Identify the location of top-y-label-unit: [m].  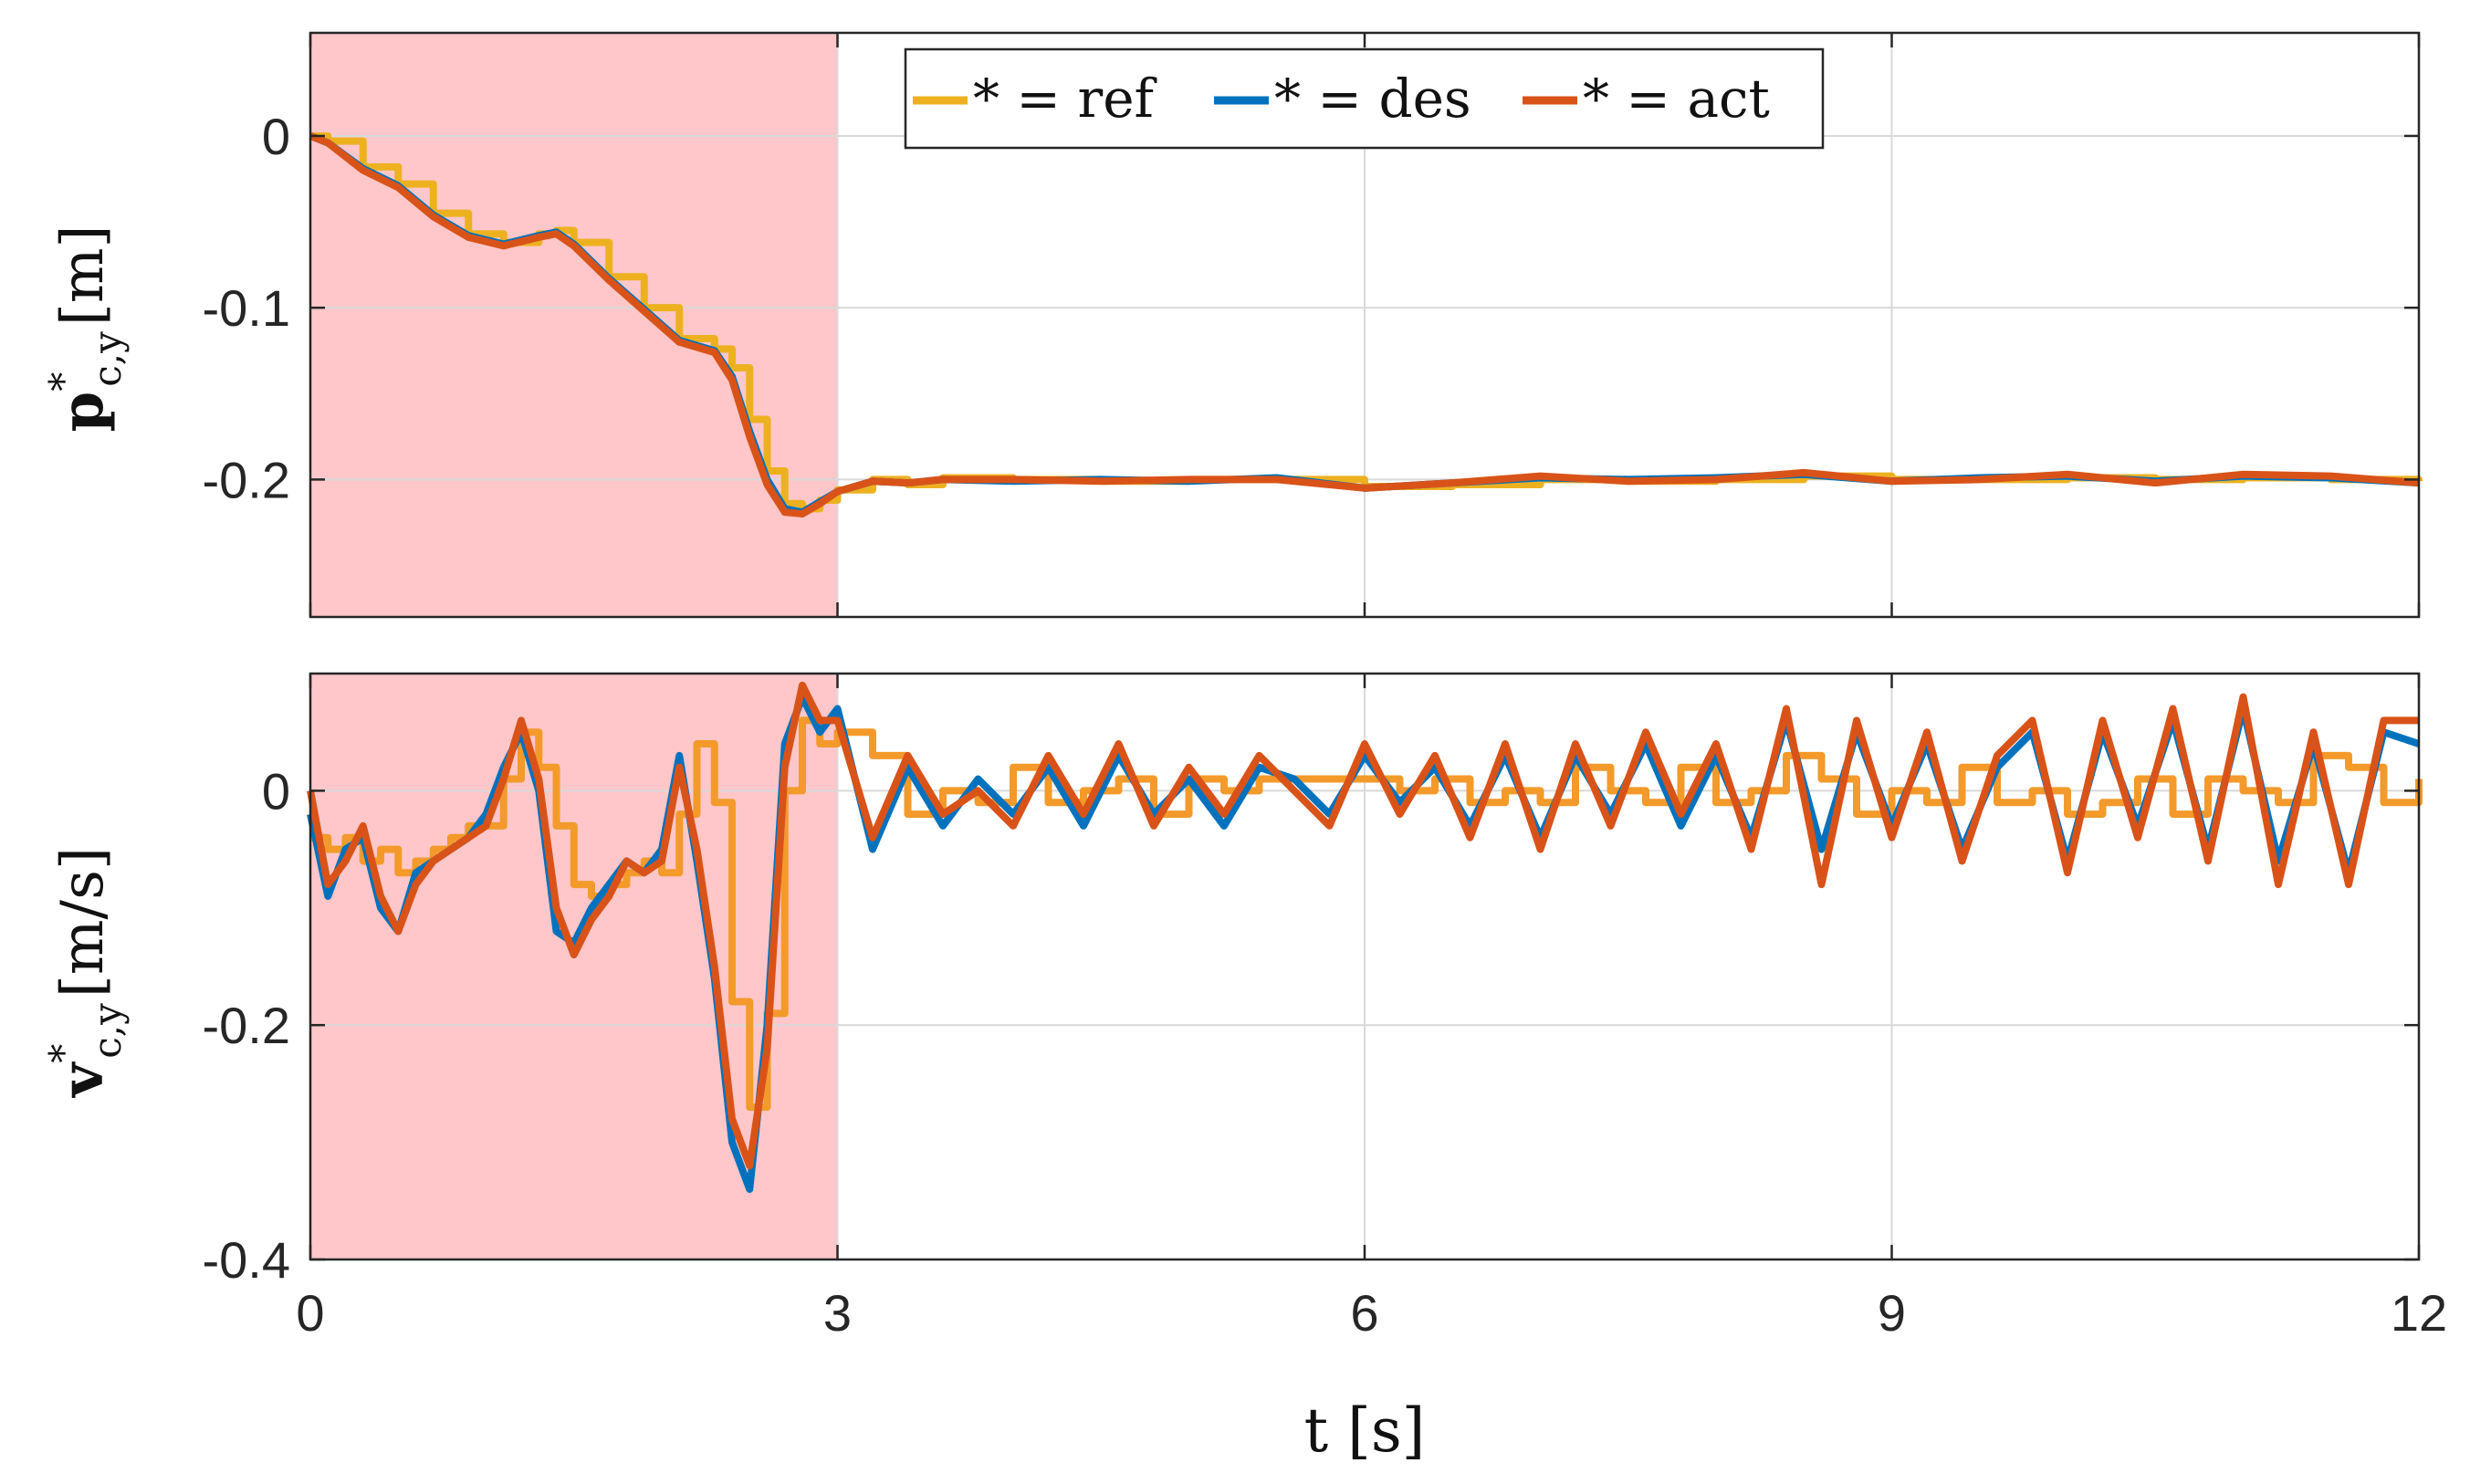
(83, 276).